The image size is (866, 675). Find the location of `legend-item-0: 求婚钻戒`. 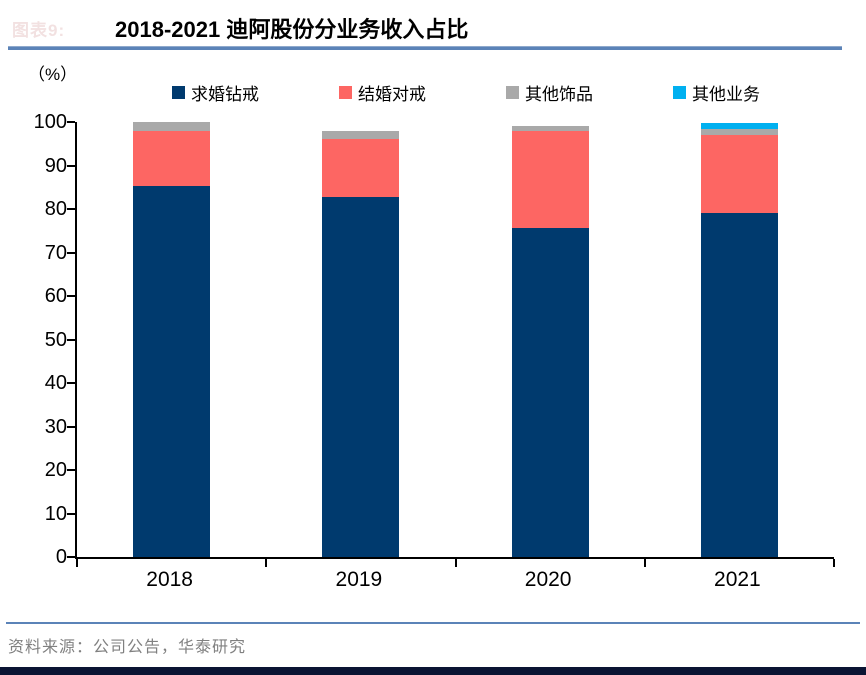

legend-item-0: 求婚钻戒 is located at coordinates (215, 92).